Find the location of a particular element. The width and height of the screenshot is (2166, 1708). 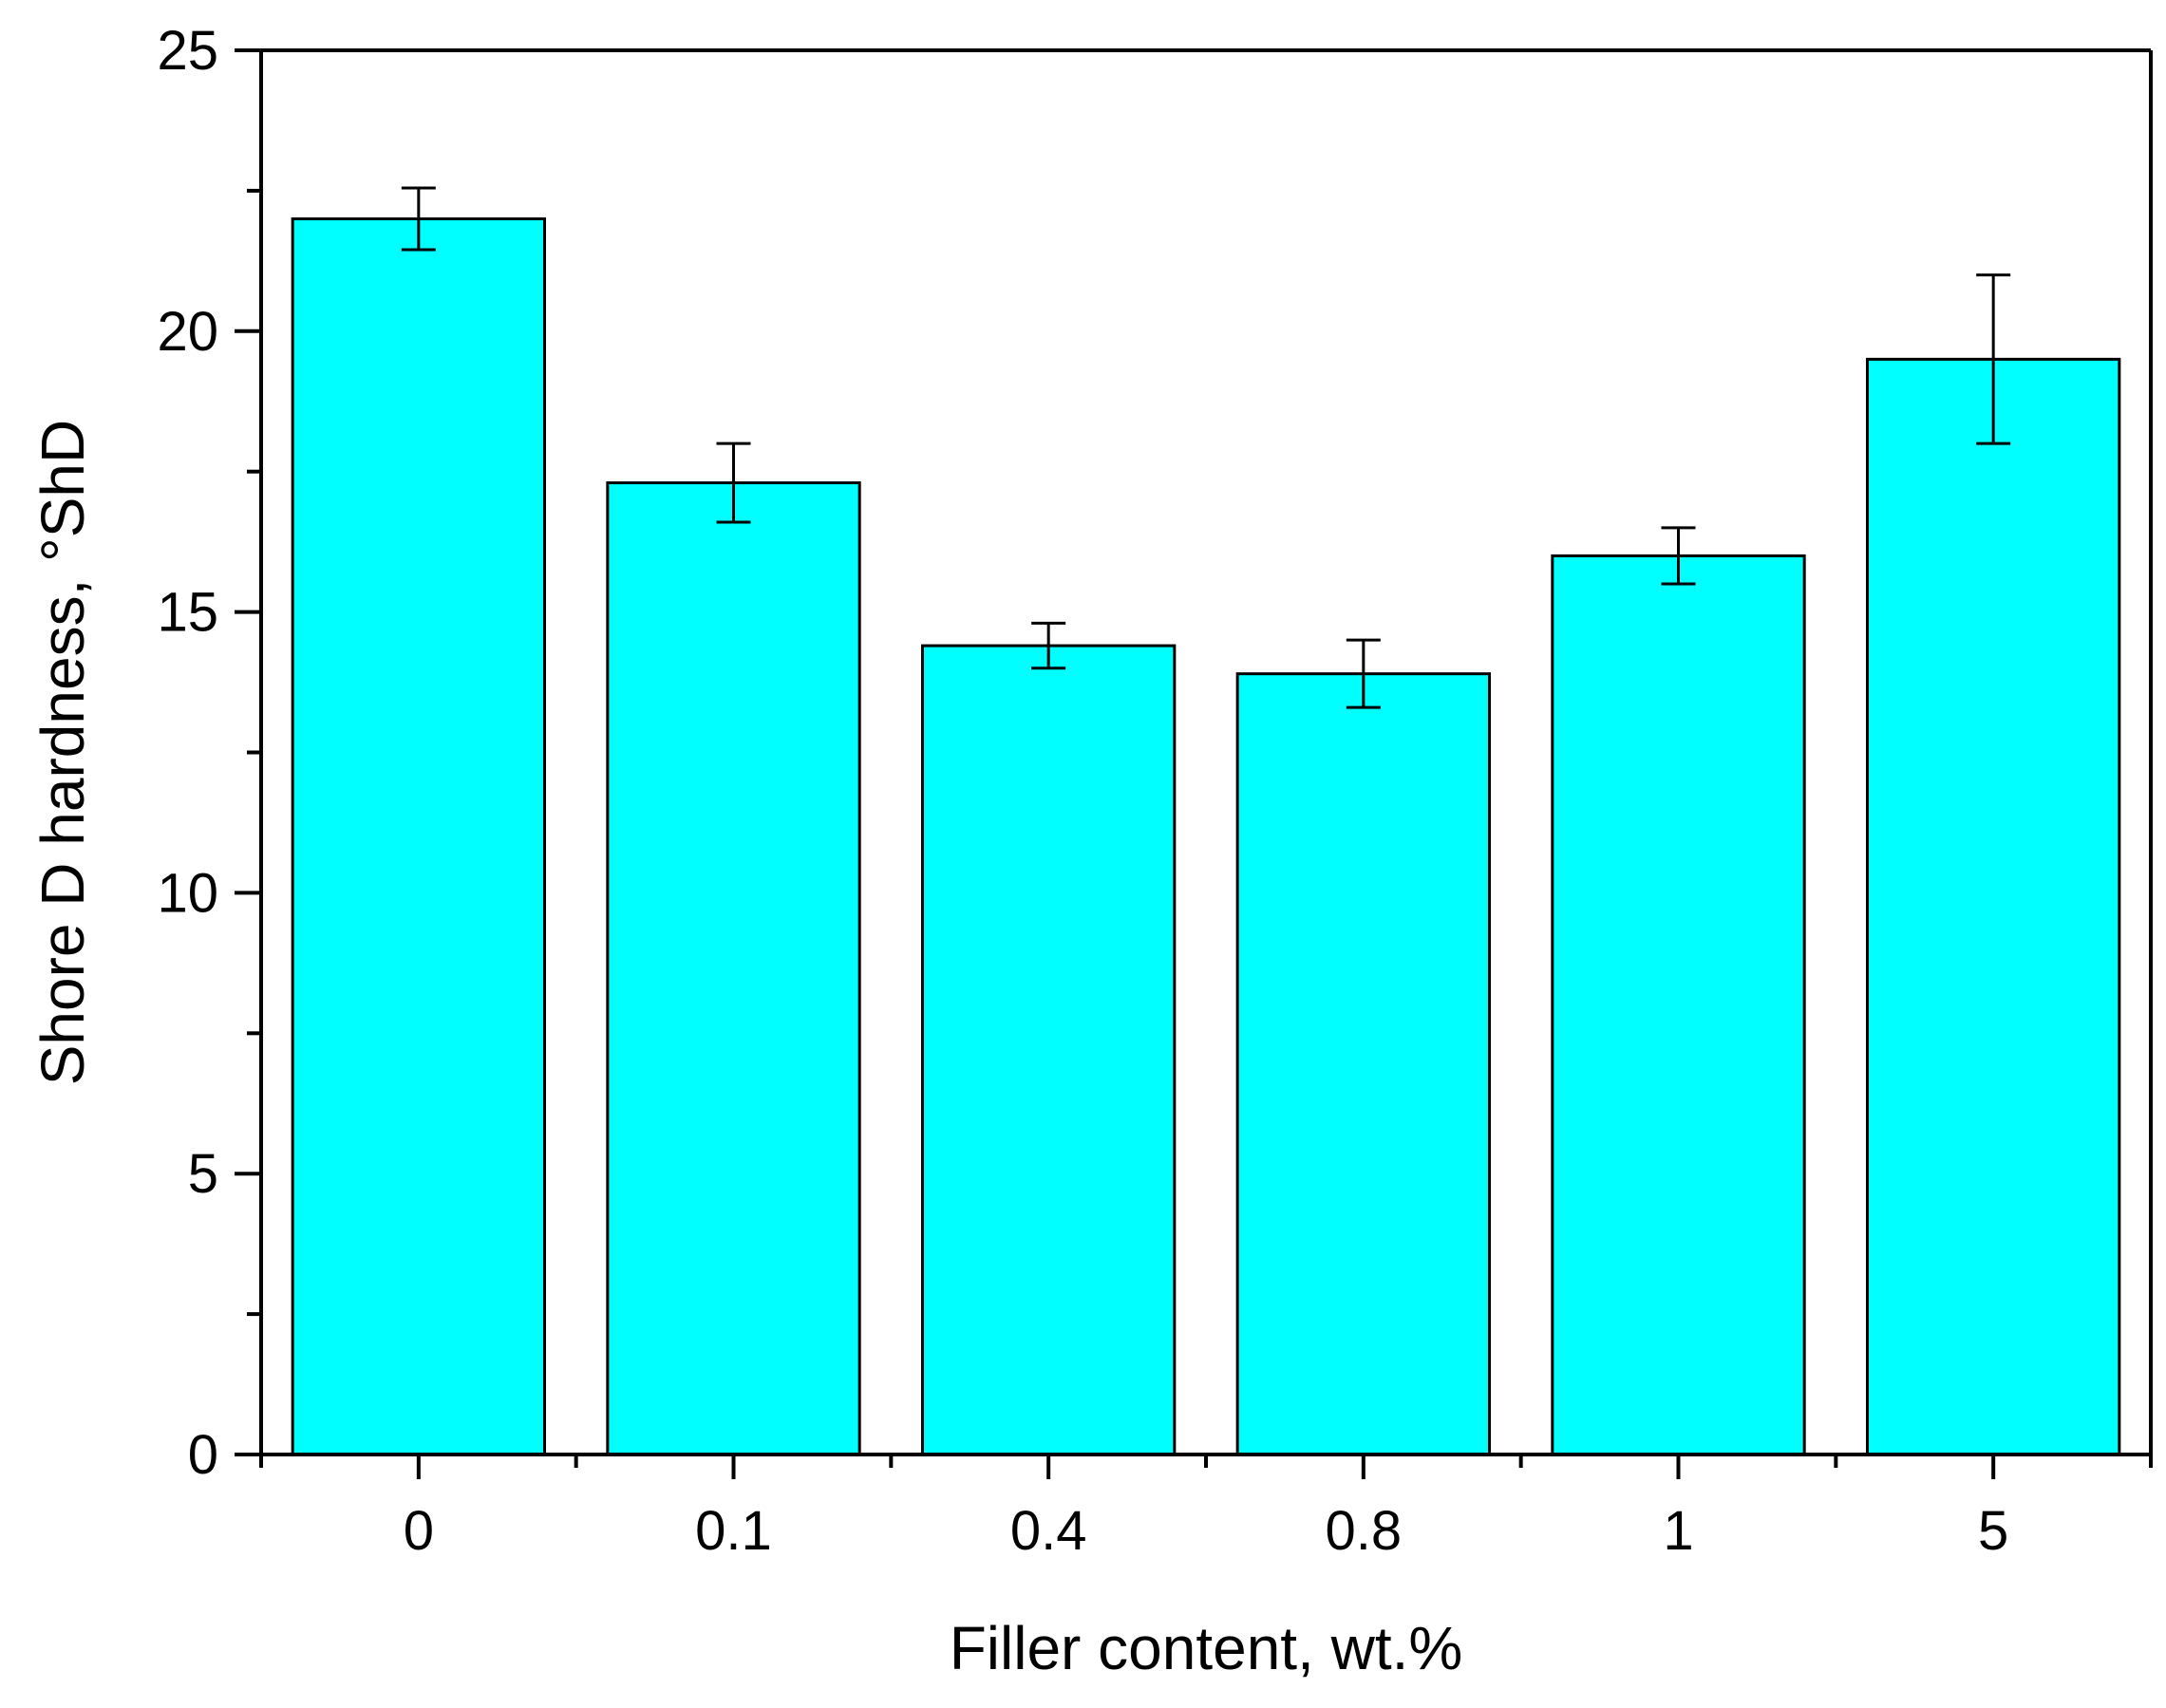

y-tick-label: 25 is located at coordinates (187, 51).